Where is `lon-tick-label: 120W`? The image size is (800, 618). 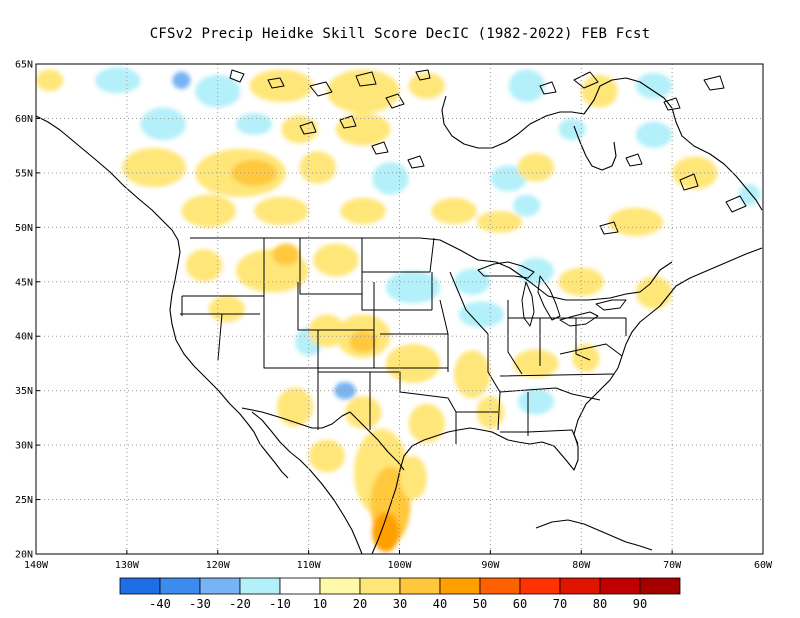 lon-tick-label: 120W is located at coordinates (218, 565).